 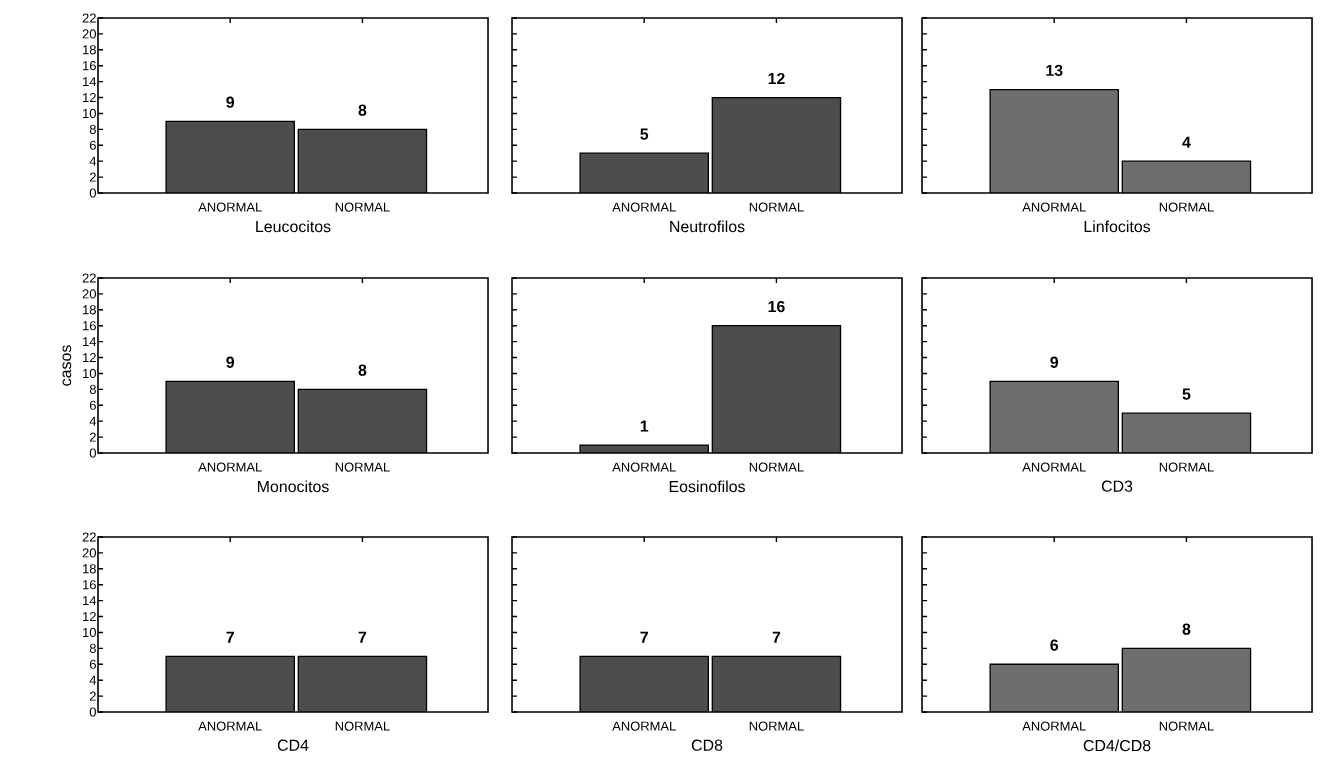 I want to click on x-axis-title: CD4, so click(x=293, y=745).